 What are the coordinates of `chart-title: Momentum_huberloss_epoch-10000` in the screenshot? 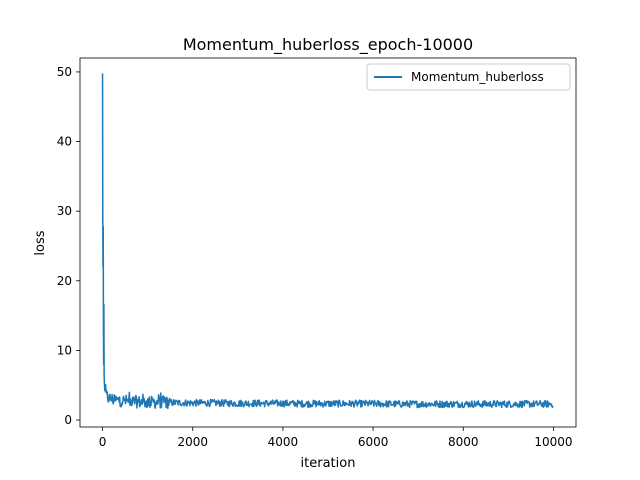 It's located at (328, 45).